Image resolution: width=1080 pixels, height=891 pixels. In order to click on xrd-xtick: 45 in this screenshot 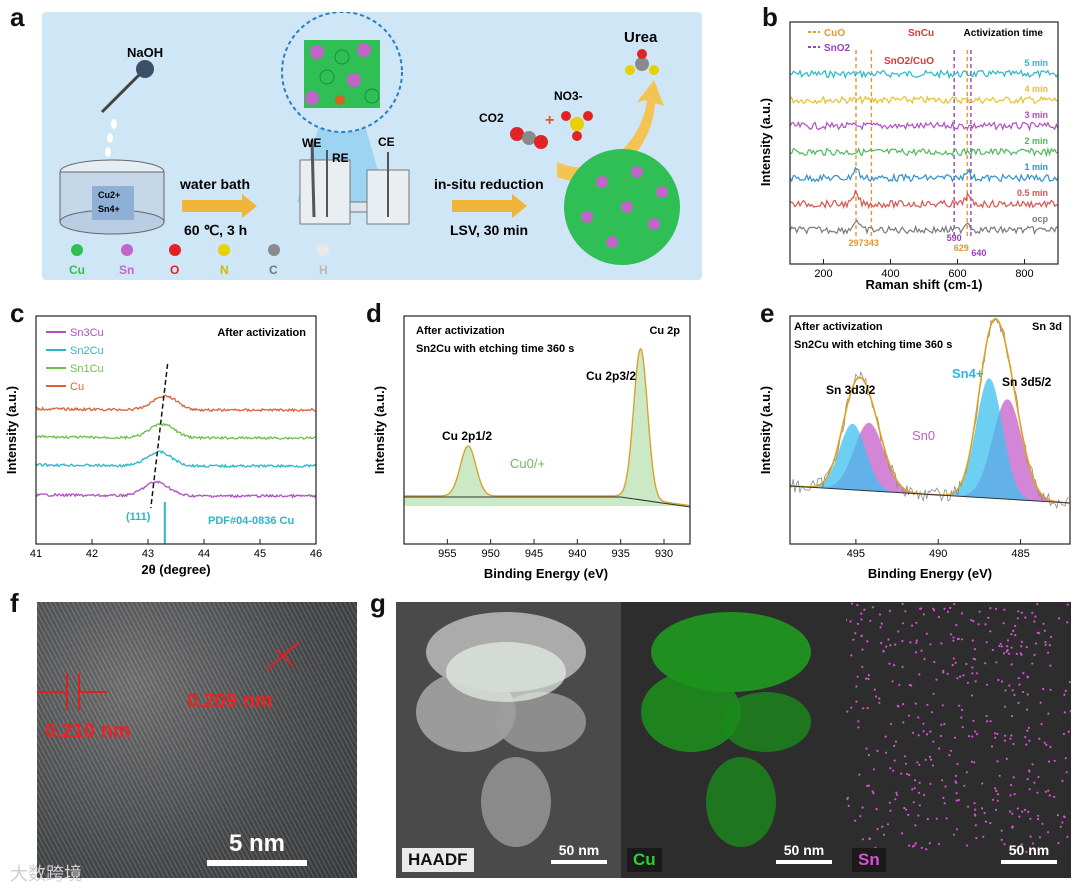, I will do `click(260, 554)`.